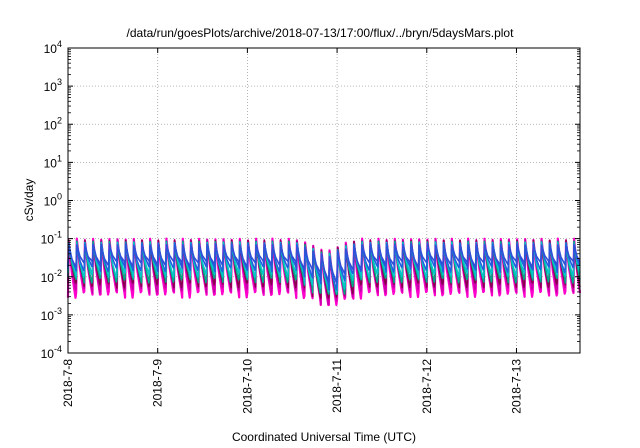  I want to click on y-tick-label: 10¹, so click(53, 161).